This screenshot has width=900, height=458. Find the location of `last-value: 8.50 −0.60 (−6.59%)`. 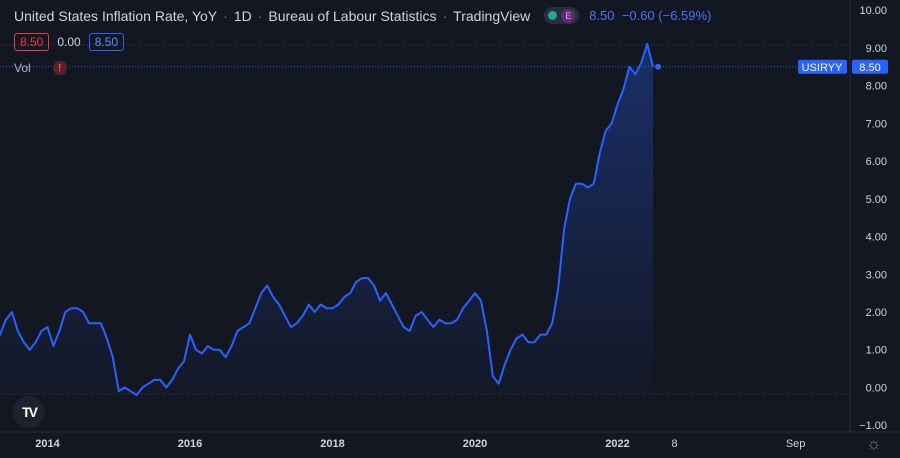

last-value: 8.50 −0.60 (−6.59%) is located at coordinates (650, 15).